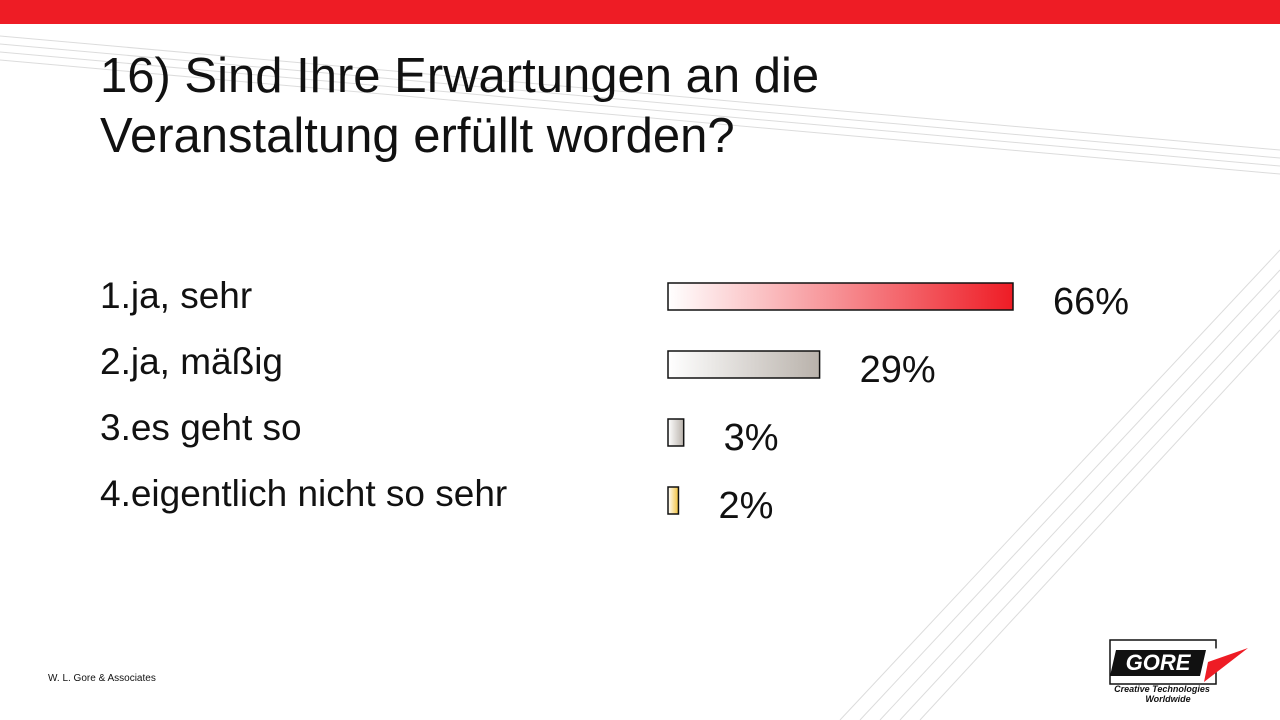 This screenshot has width=1280, height=720. Describe the element at coordinates (1167, 699) in the screenshot. I see `logo-tagline-line2: Worldwide` at that location.